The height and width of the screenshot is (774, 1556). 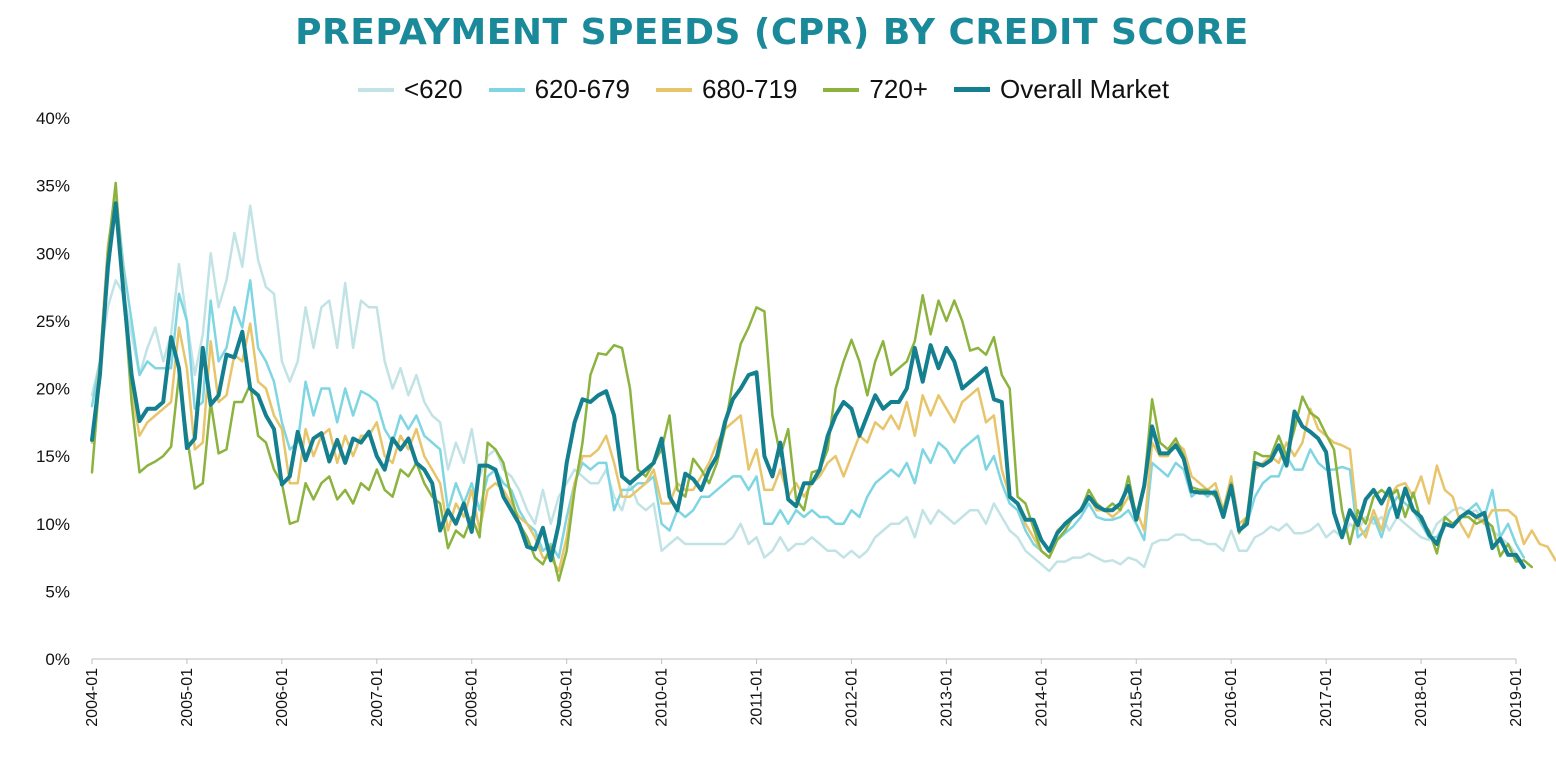 I want to click on legend-item-620-679: 620-679, so click(x=559, y=89).